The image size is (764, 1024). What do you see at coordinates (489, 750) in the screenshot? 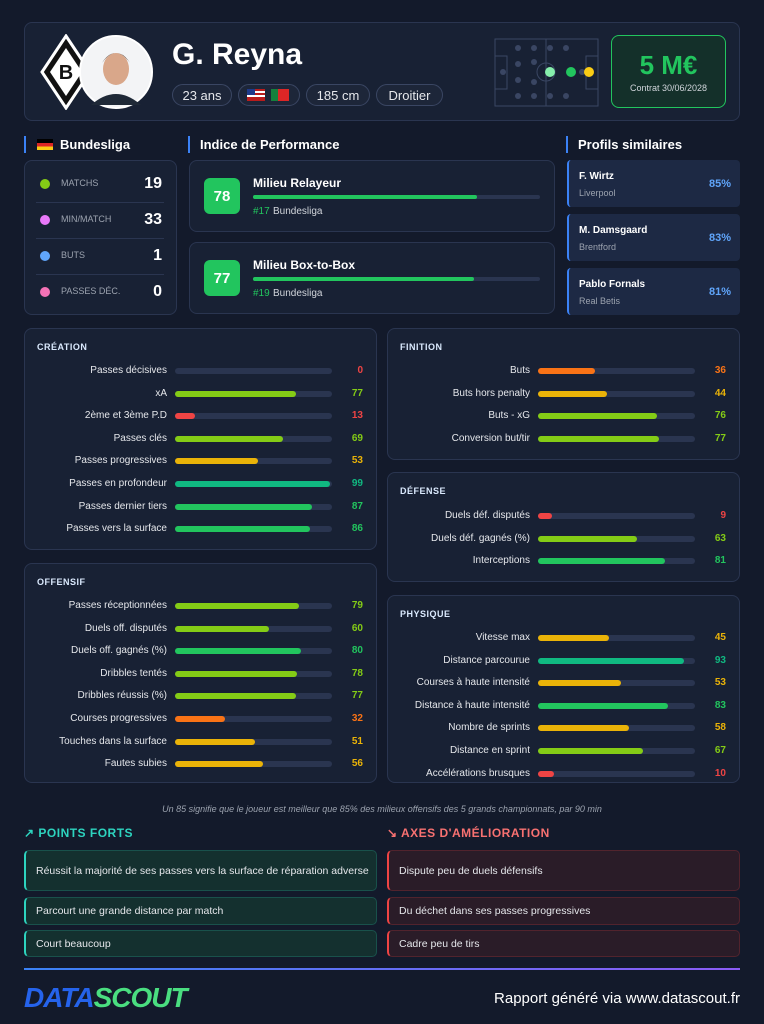
I see `metric-label: Distance en sprint` at bounding box center [489, 750].